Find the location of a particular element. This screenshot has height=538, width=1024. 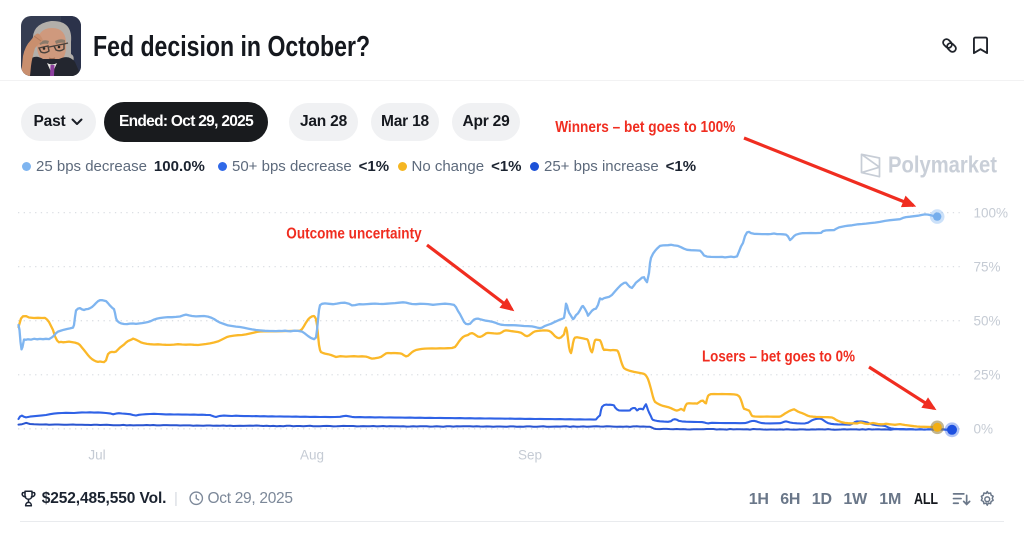

svg-text: Losers – bet goes to 0% is located at coordinates (778, 356).